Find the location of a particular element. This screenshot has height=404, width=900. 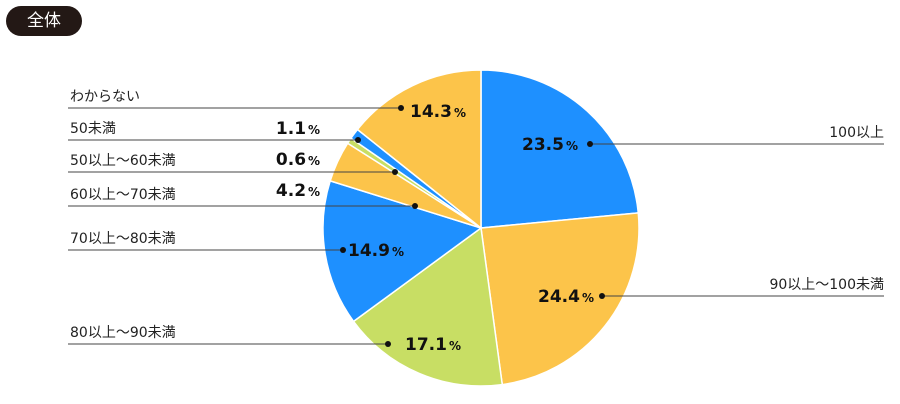

slice-value-label: 1.1% is located at coordinates (298, 129).